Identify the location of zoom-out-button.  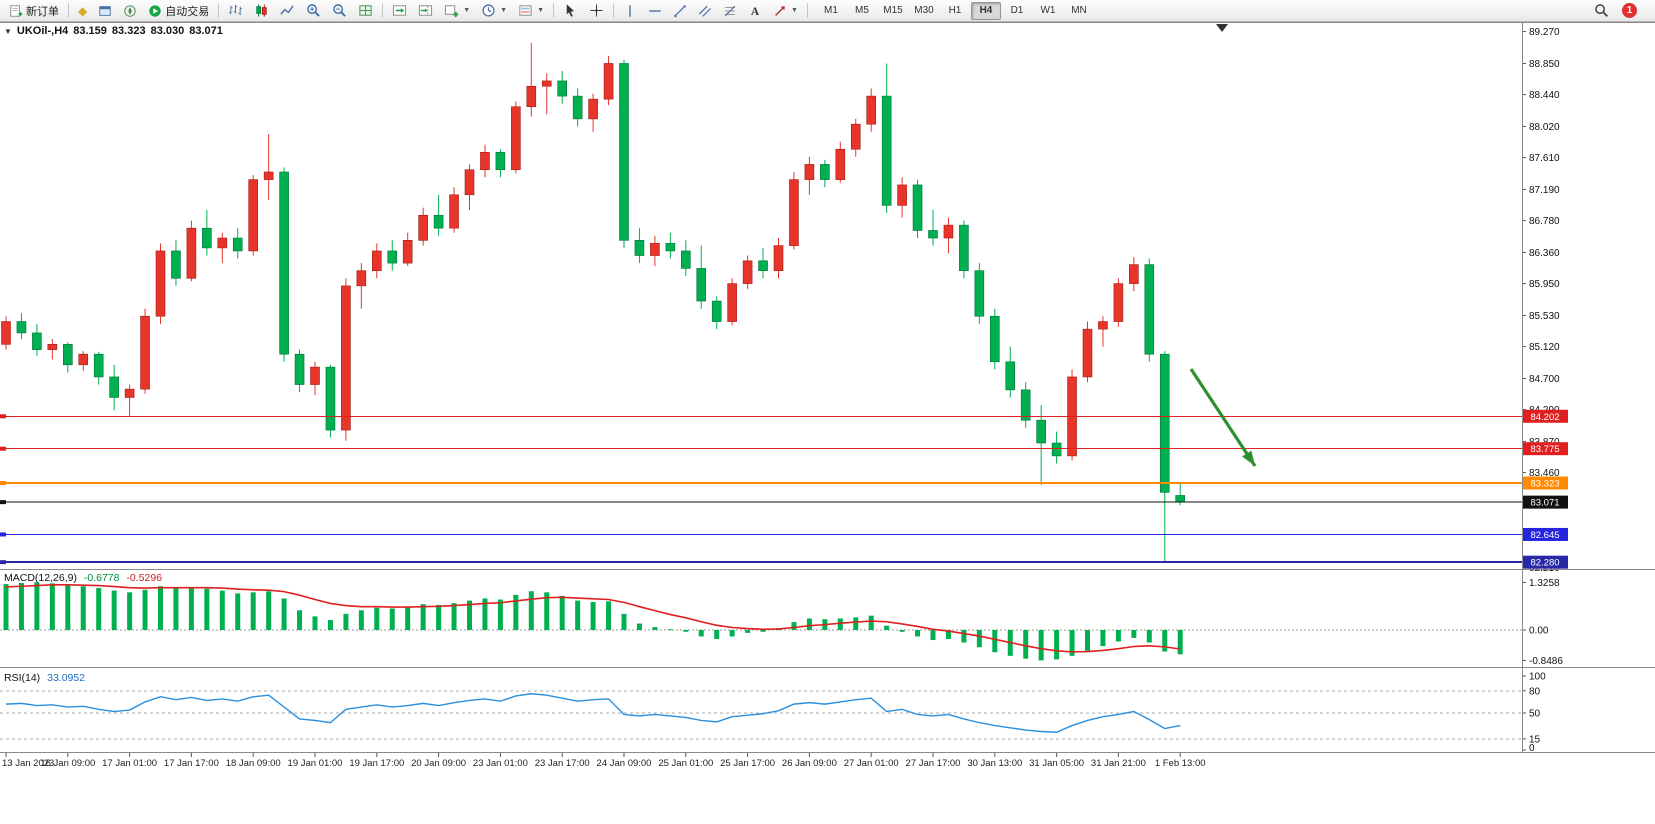
(339, 11).